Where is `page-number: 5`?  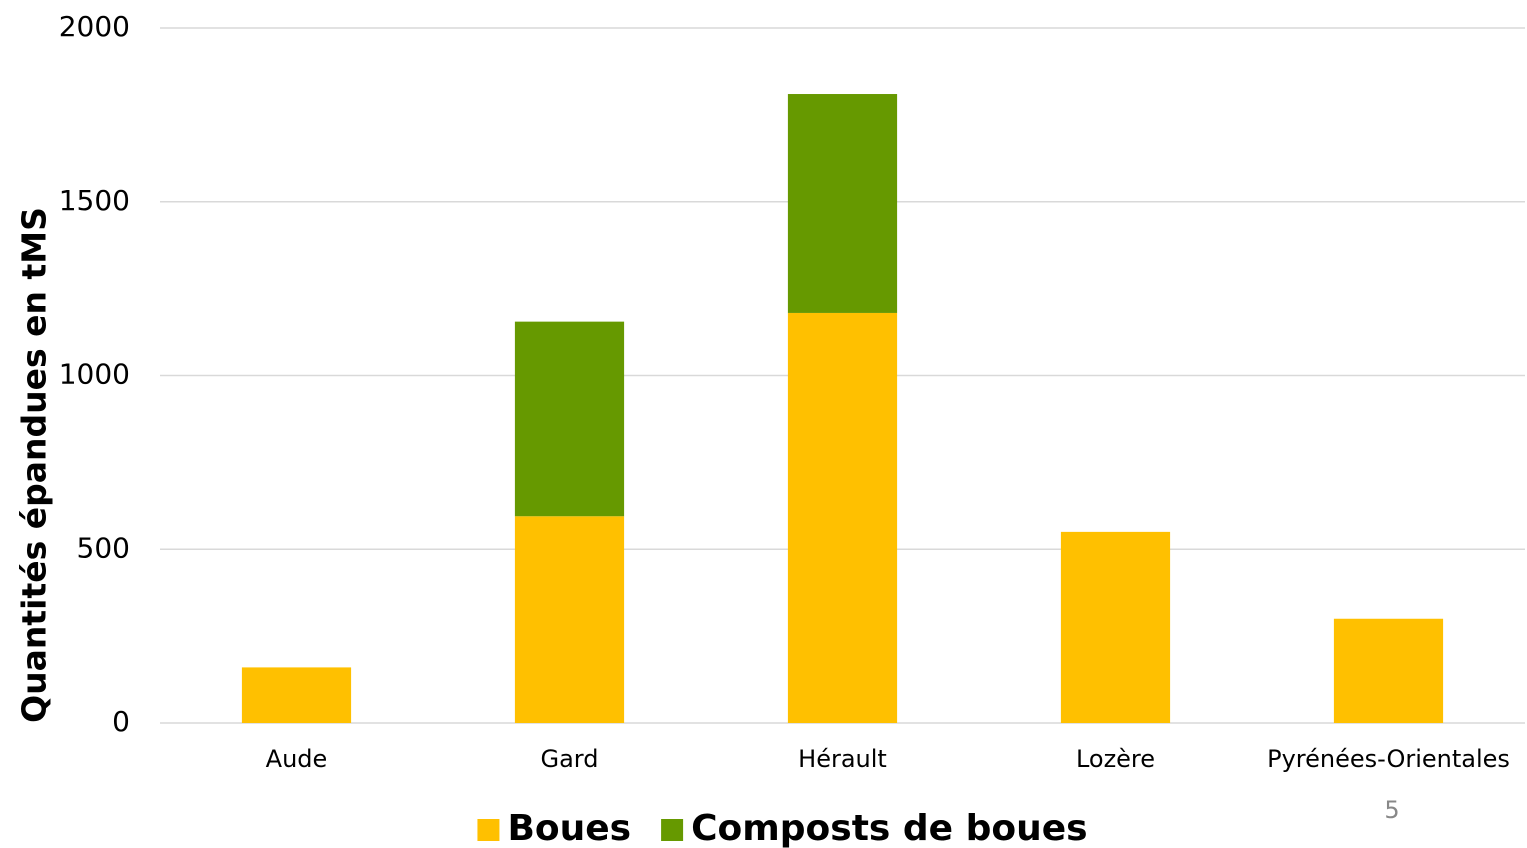 page-number: 5 is located at coordinates (1391, 810).